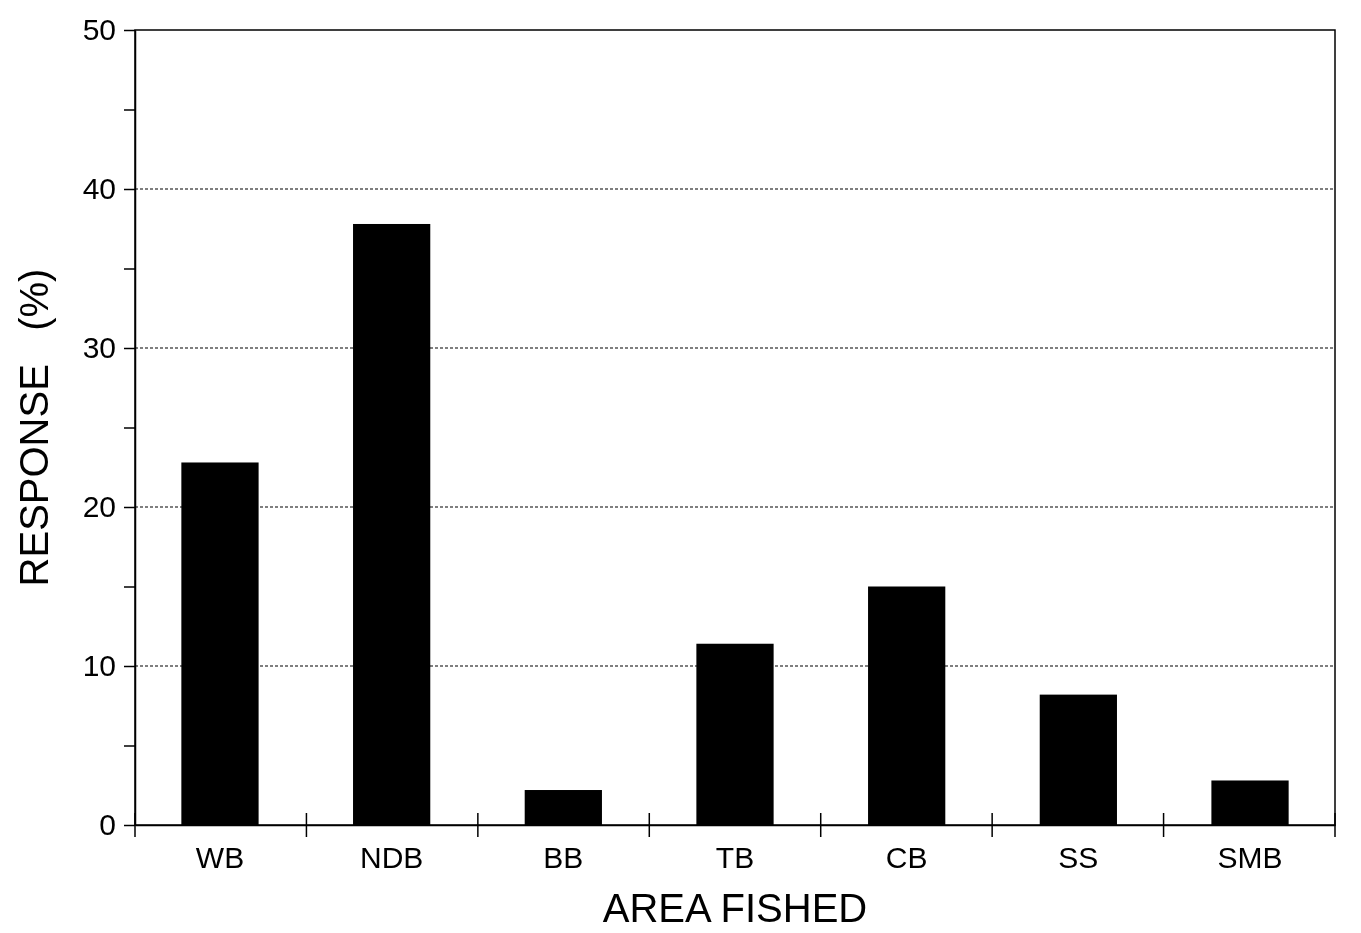 Image resolution: width=1361 pixels, height=933 pixels. Describe the element at coordinates (99, 348) in the screenshot. I see `y-tick-label: 30` at that location.